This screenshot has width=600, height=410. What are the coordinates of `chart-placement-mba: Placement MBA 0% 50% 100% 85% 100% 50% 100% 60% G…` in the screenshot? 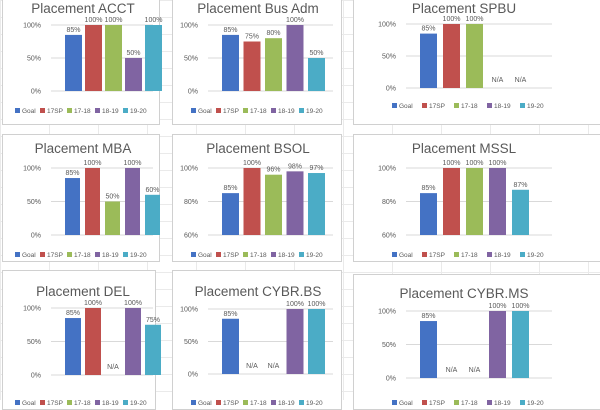 It's located at (81, 198).